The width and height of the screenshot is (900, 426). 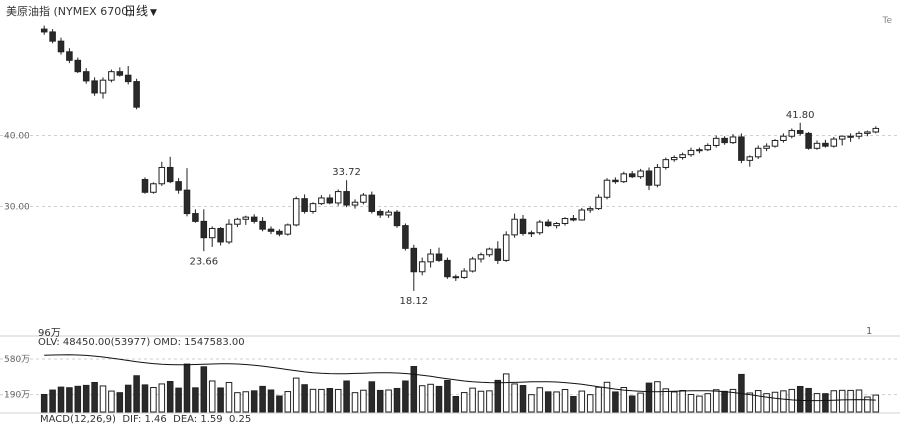 I want to click on period-selector: 日线 ▼, so click(x=140, y=10).